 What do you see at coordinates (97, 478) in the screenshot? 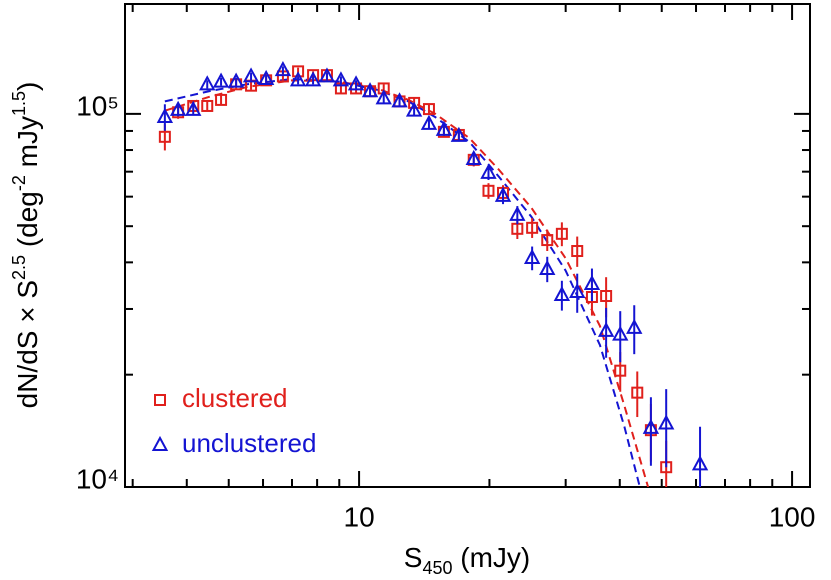
I see `y-tick-label: 10⁴` at bounding box center [97, 478].